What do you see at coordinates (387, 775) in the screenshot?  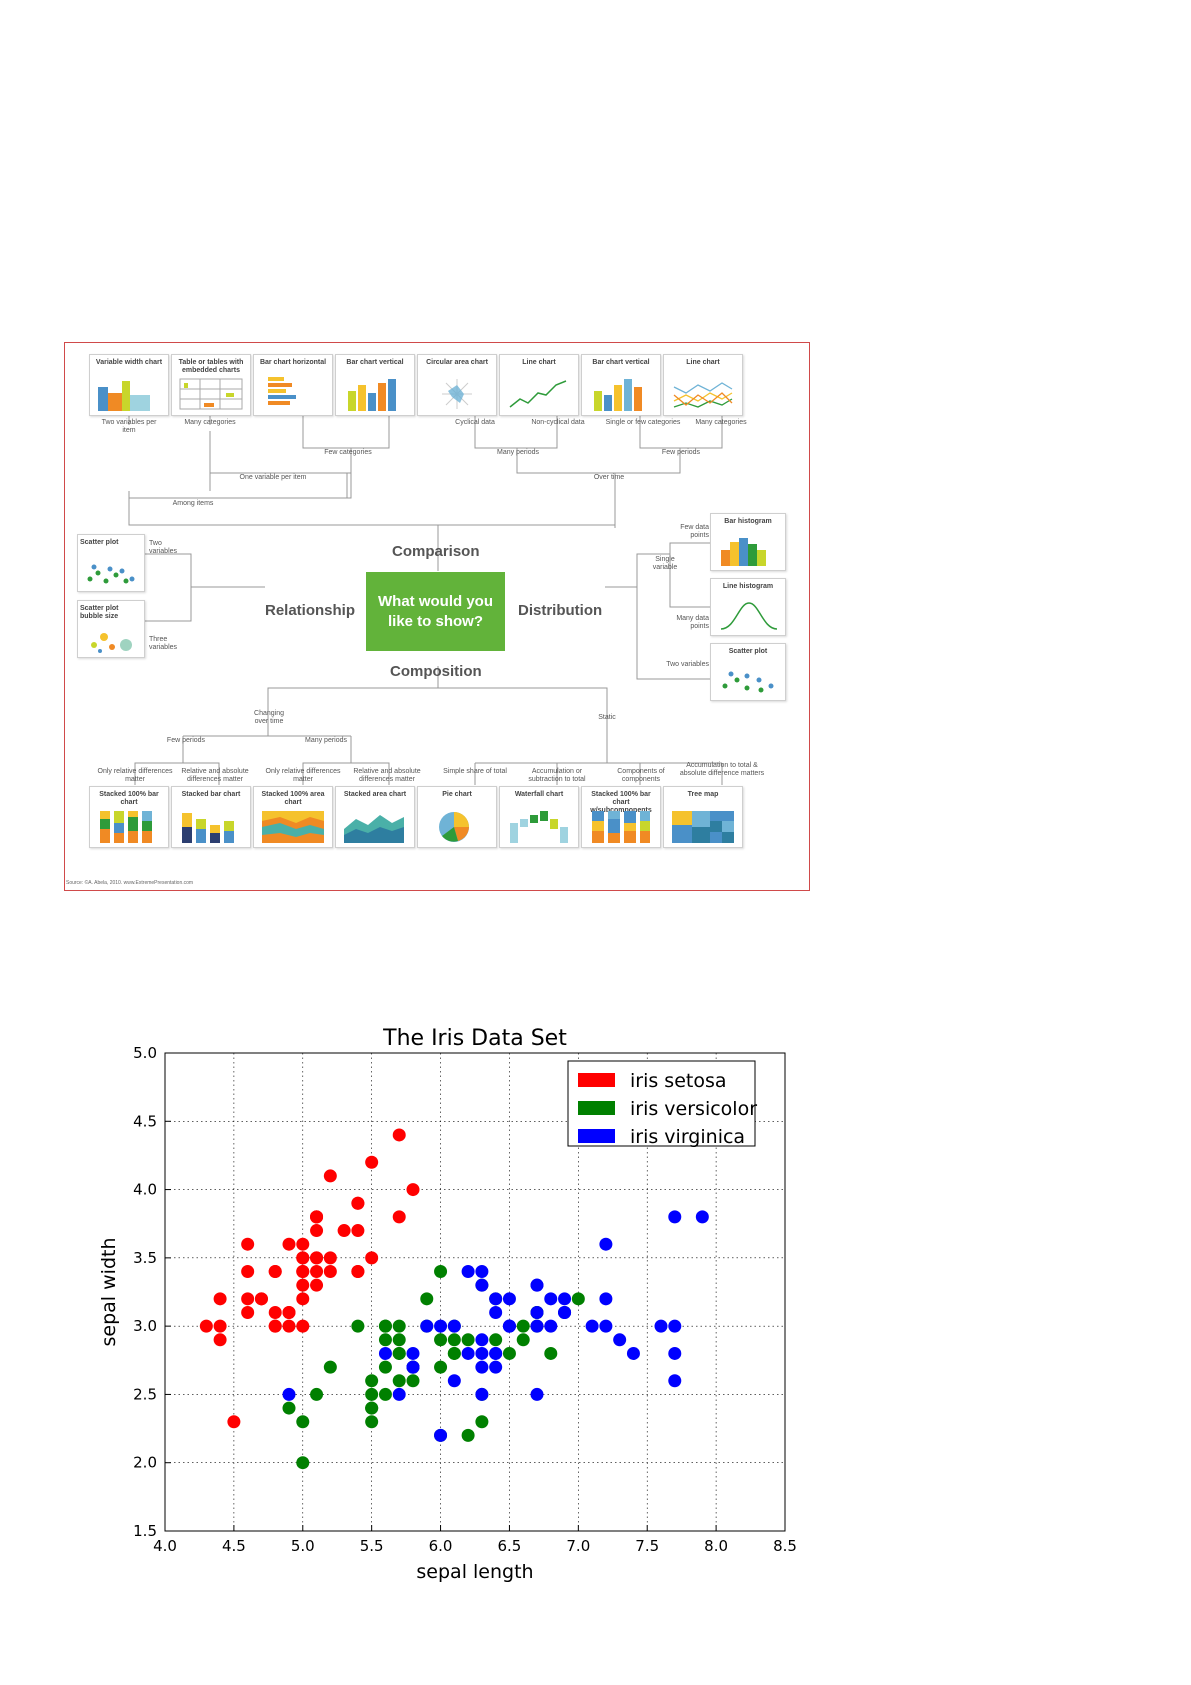 I see `label-relative-absolute-2: Relative and absolute differences matter` at bounding box center [387, 775].